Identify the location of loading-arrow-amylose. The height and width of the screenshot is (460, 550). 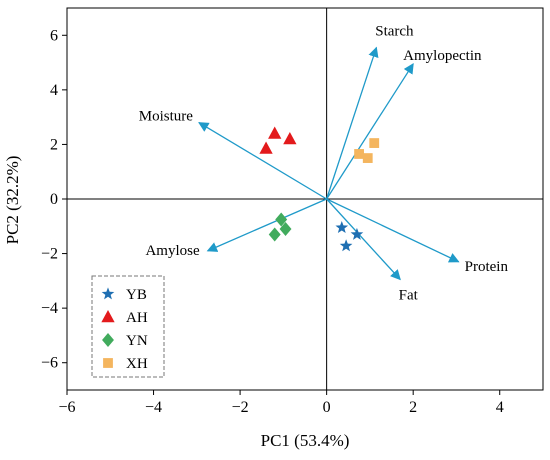
(266, 225).